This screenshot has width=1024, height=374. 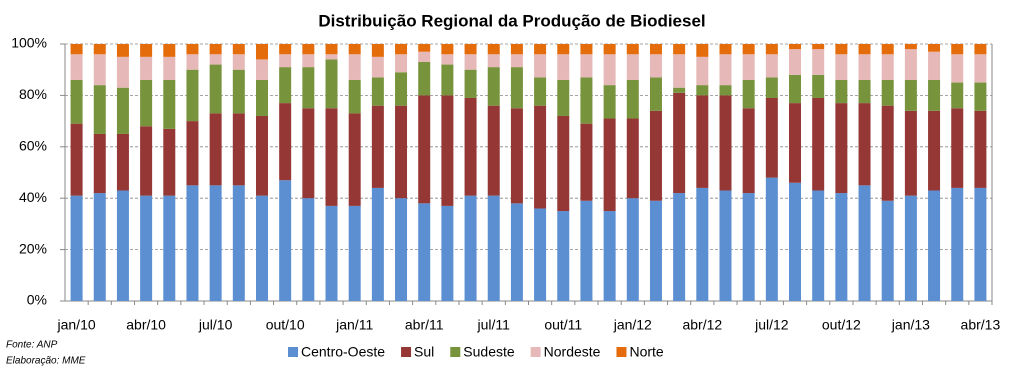 What do you see at coordinates (33, 197) in the screenshot?
I see `y-tick-label: 40%` at bounding box center [33, 197].